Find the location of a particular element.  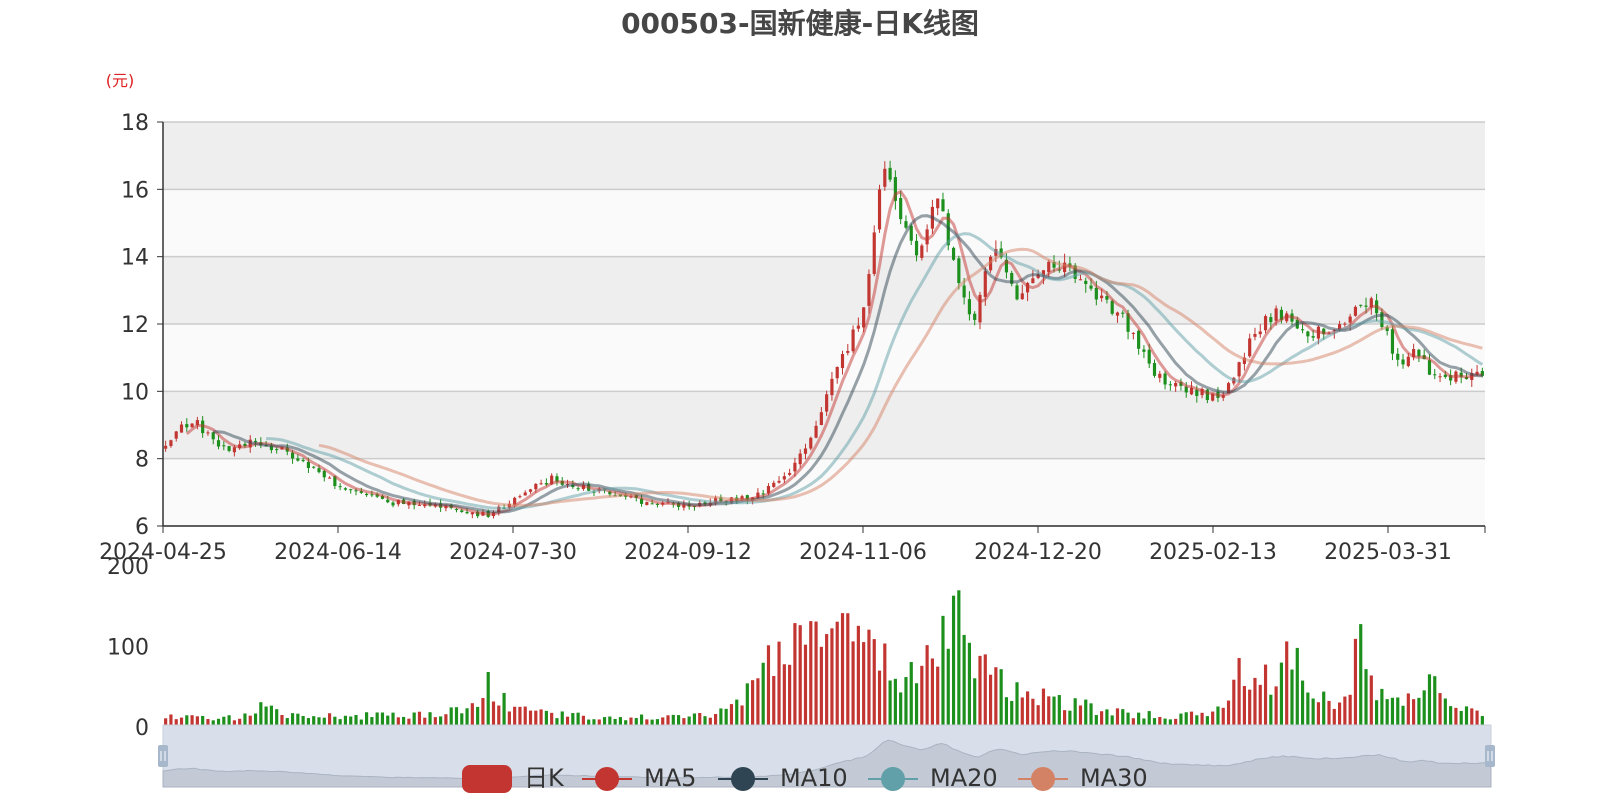

legend-item-daily-k: 日K is located at coordinates (513, 778).